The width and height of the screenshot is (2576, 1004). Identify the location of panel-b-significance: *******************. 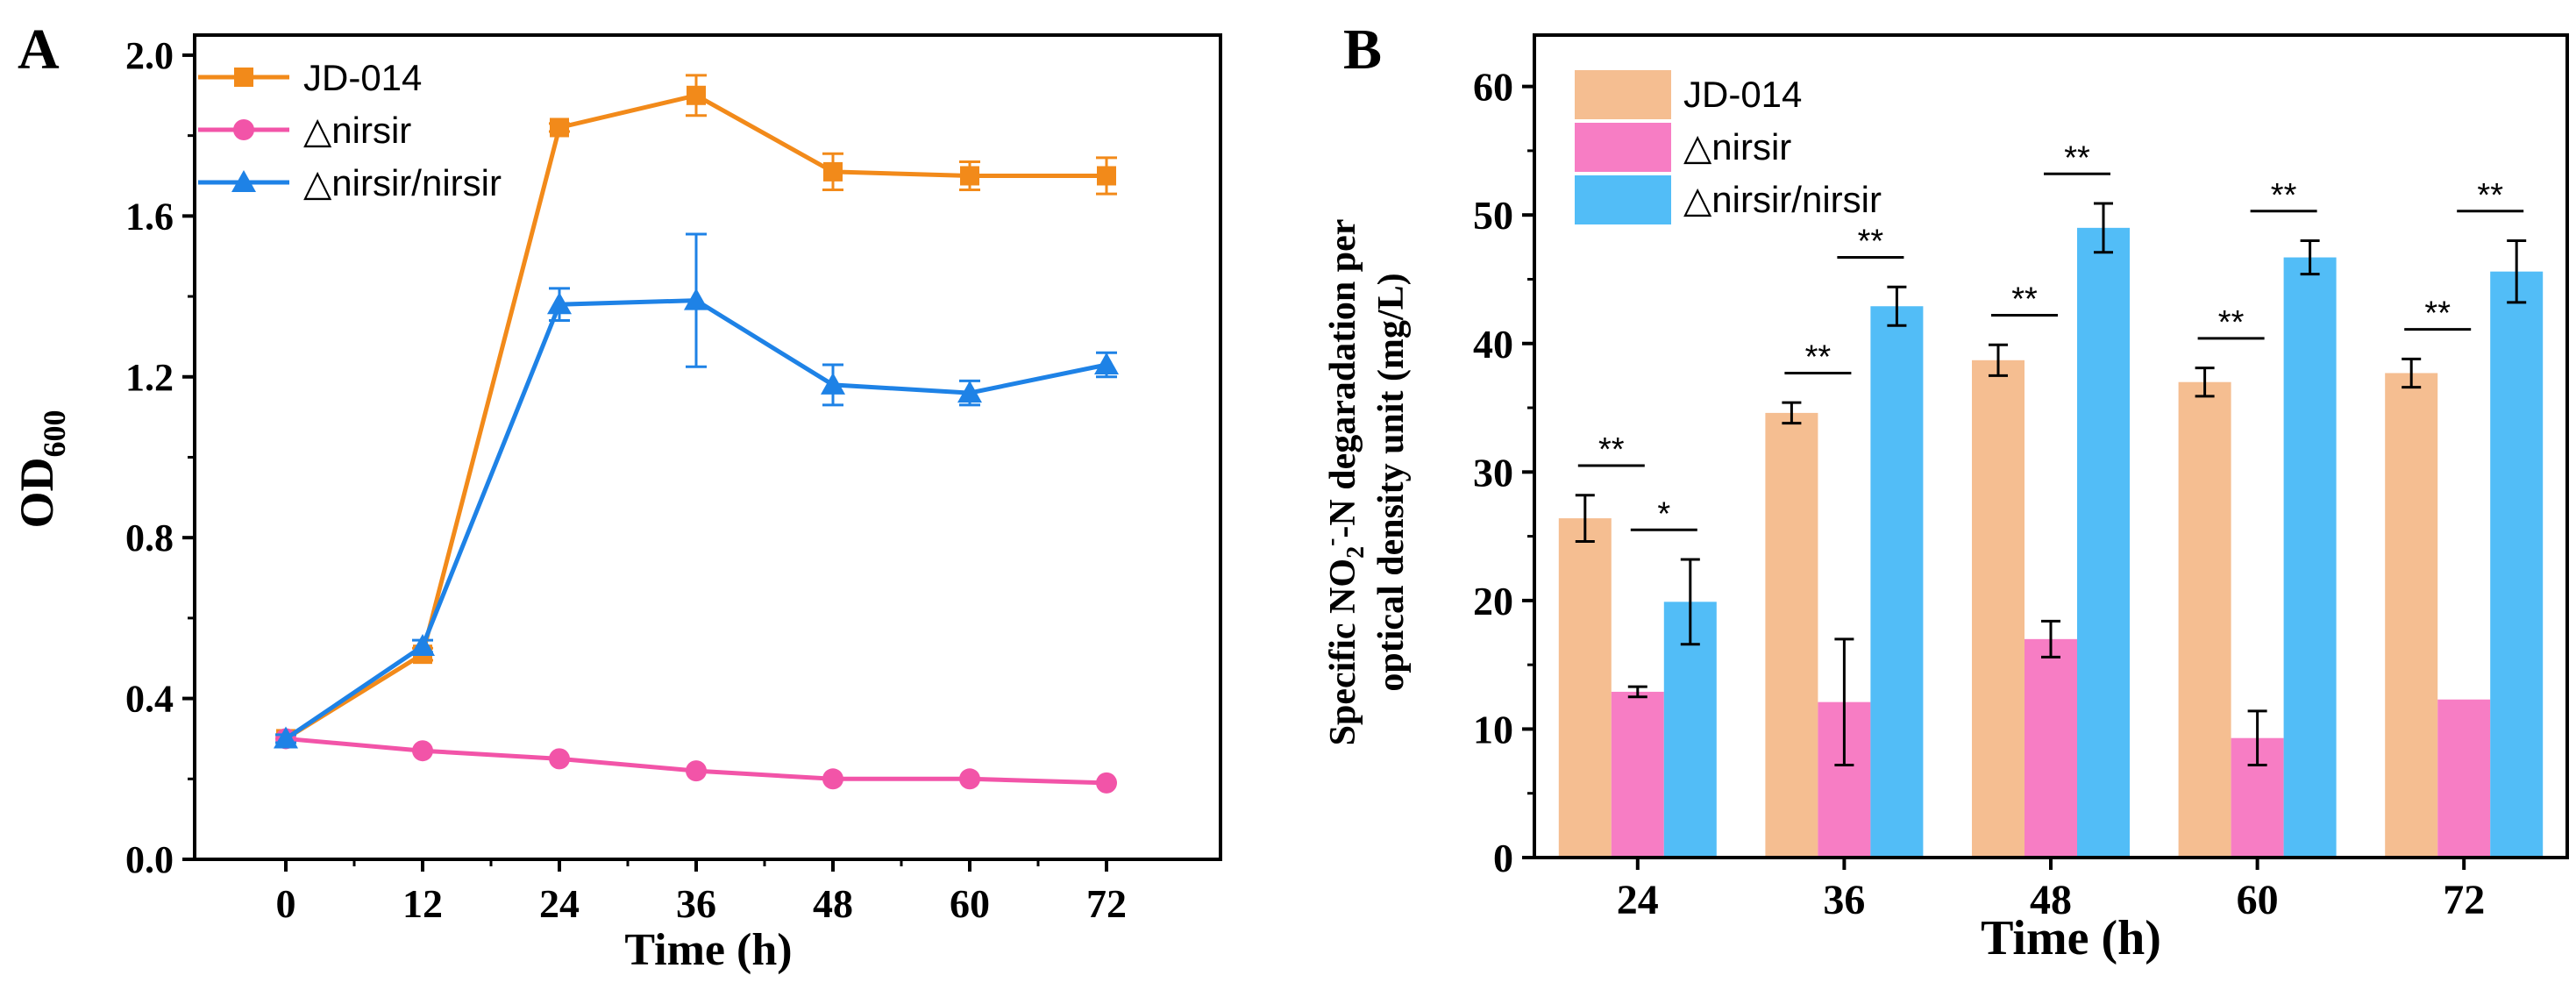
(2050, 335).